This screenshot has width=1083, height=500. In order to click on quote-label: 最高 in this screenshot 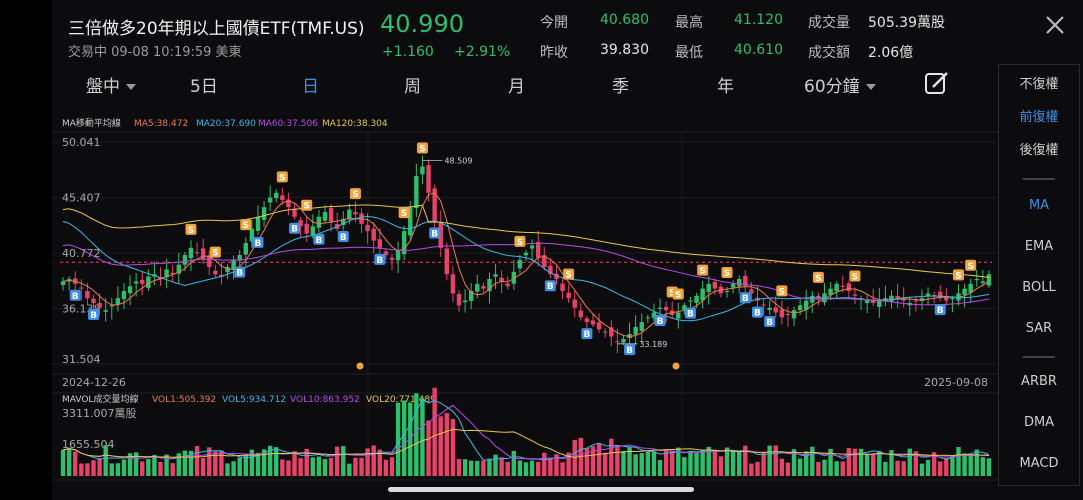, I will do `click(689, 23)`.